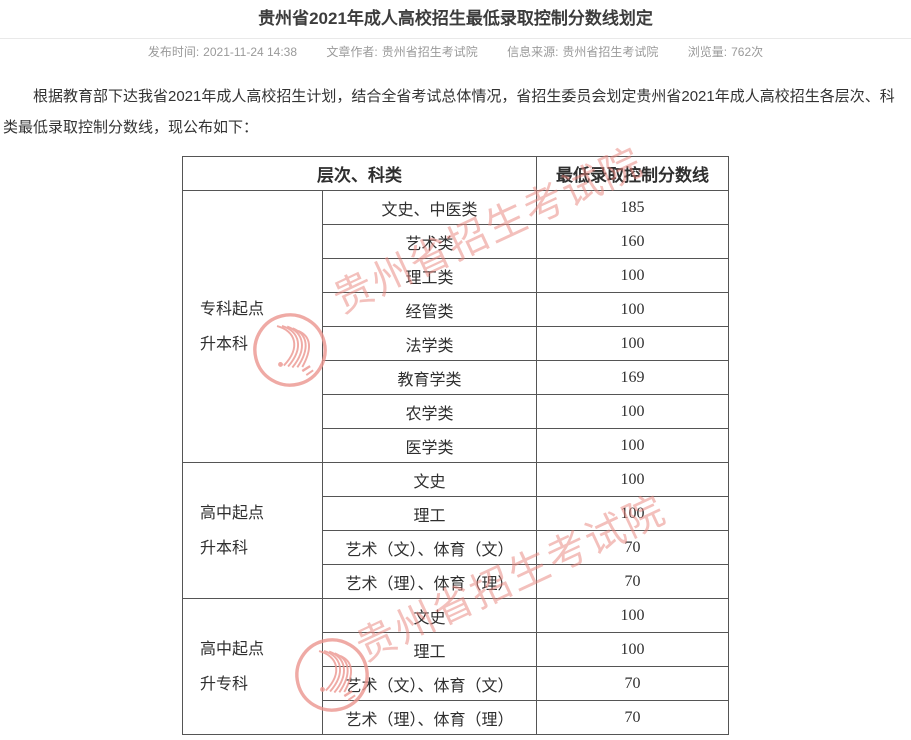  I want to click on score-cell: 160, so click(632, 241).